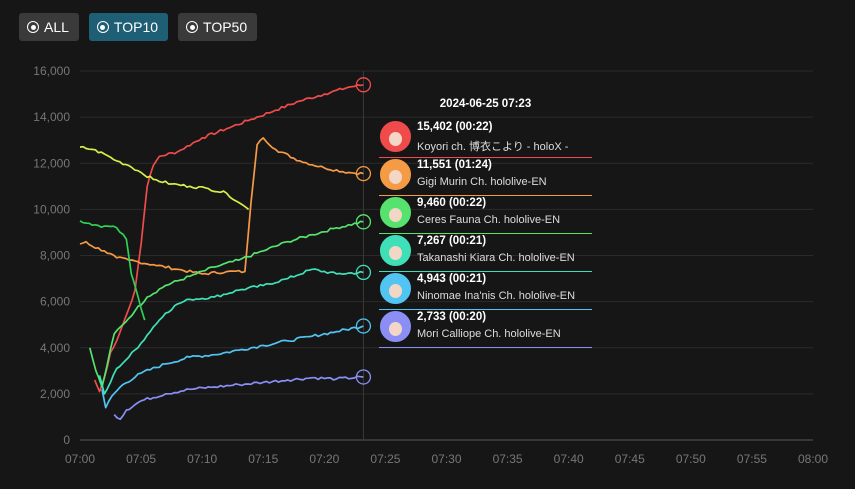  What do you see at coordinates (51, 117) in the screenshot?
I see `y-tick-label: 14,000` at bounding box center [51, 117].